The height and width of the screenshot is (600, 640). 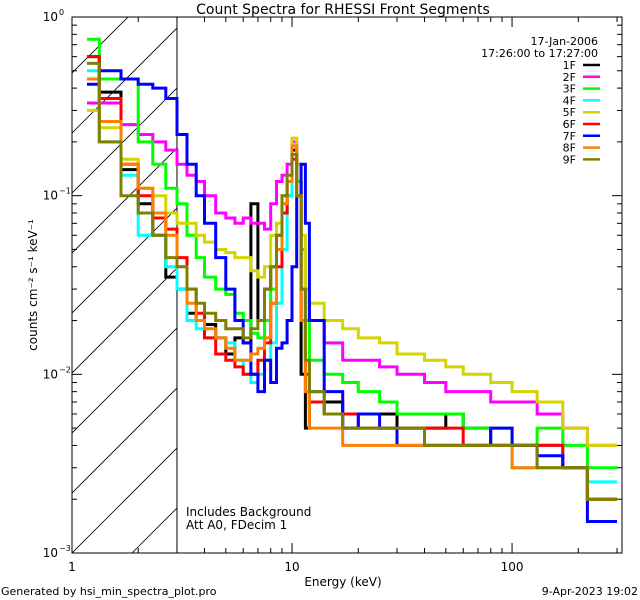 What do you see at coordinates (33, 285) in the screenshot?
I see `y-axis-label: counts cm⁻² s⁻¹ keV⁻¹` at bounding box center [33, 285].